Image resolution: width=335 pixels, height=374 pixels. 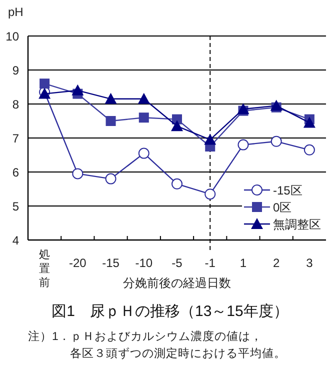 What do you see at coordinates (170, 311) in the screenshot?
I see `text: 図1 尿ｐＨの推移（13～15年度）` at bounding box center [170, 311].